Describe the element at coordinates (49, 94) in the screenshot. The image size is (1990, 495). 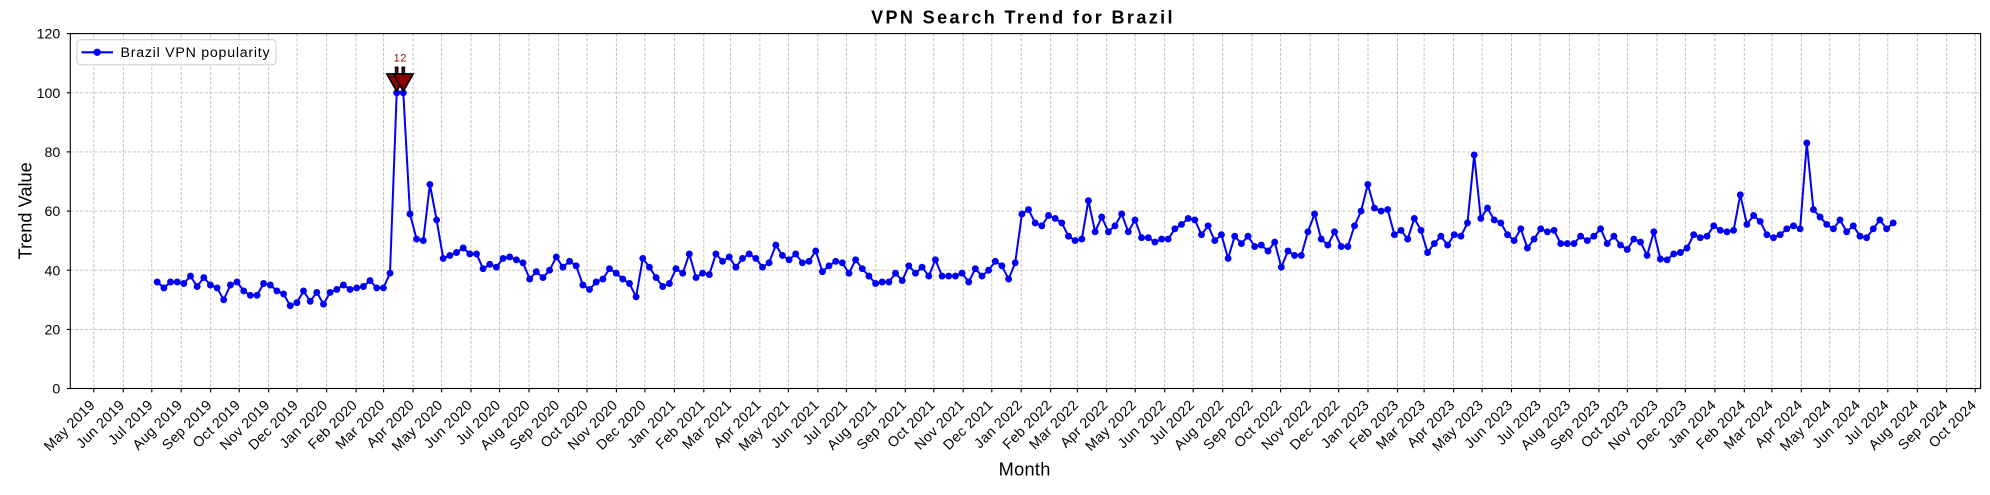
I see `svg-text: 100` at that location.